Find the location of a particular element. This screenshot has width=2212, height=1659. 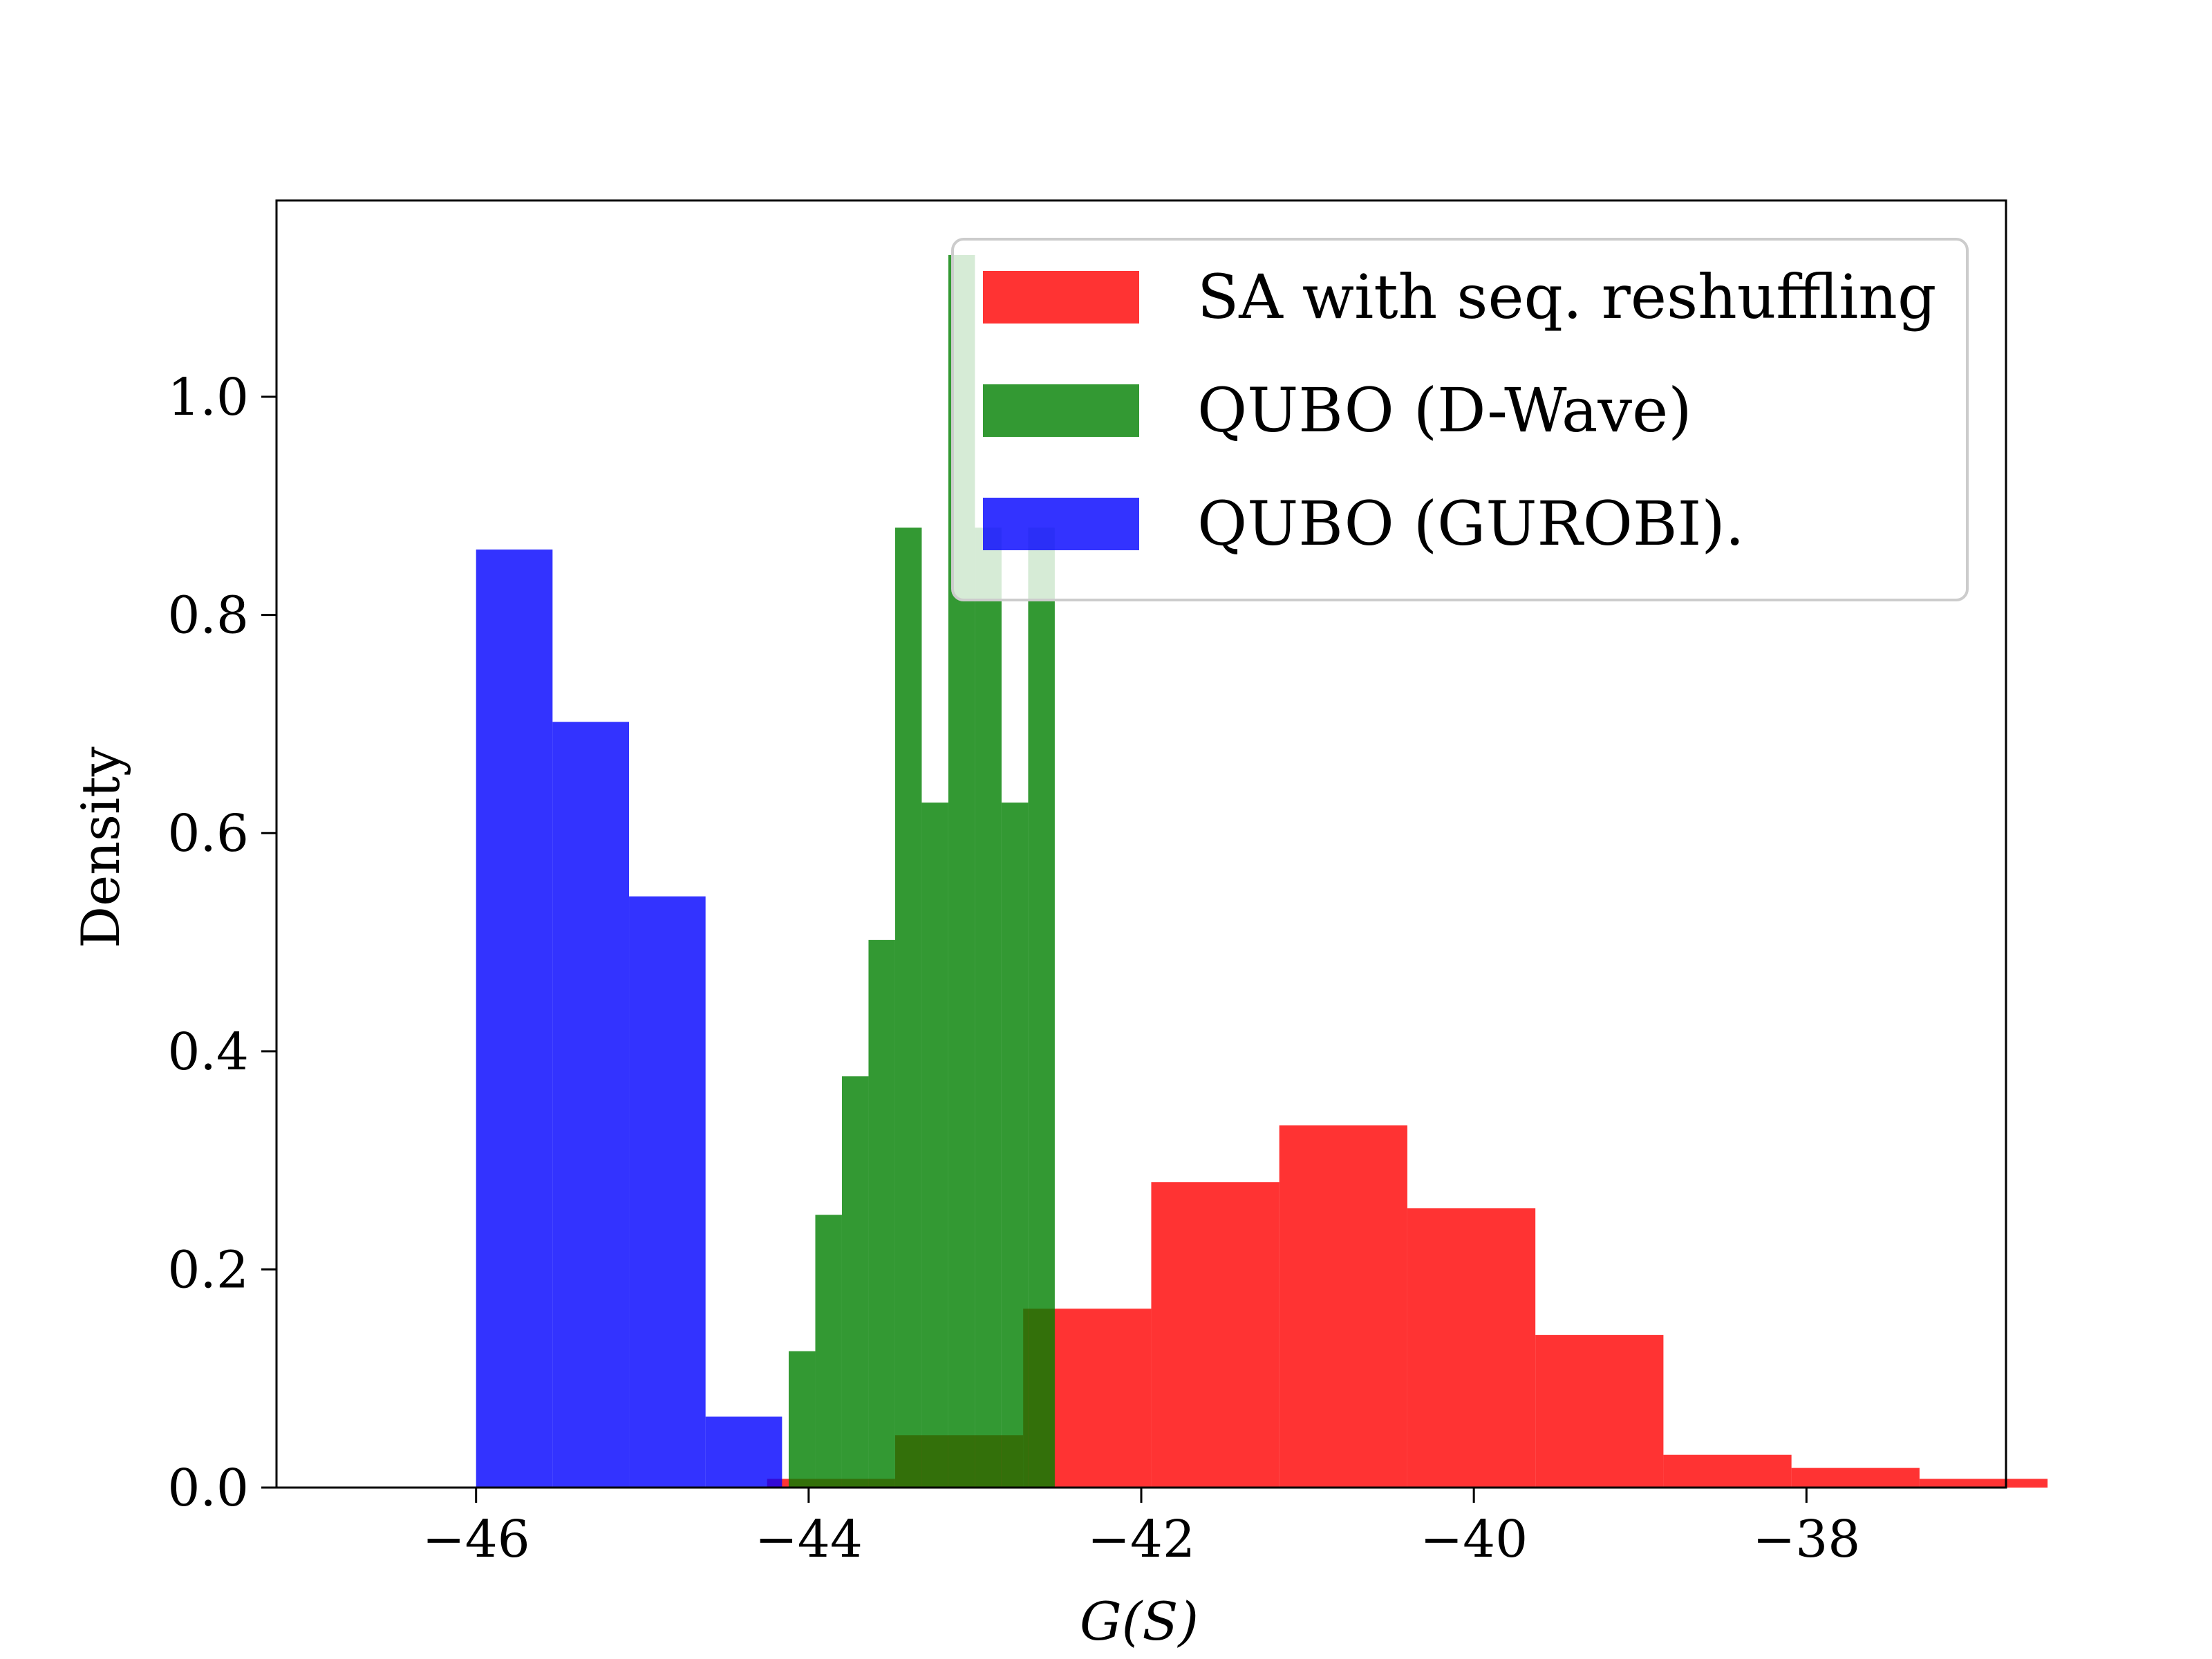

legend-label-dwave: QUBO (D-Wave) is located at coordinates (1445, 411).